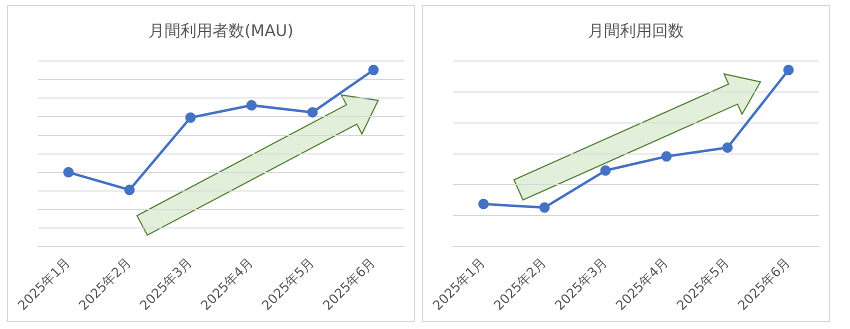 This screenshot has height=329, width=850. I want to click on chart-title: 月間利用回数, so click(636, 30).